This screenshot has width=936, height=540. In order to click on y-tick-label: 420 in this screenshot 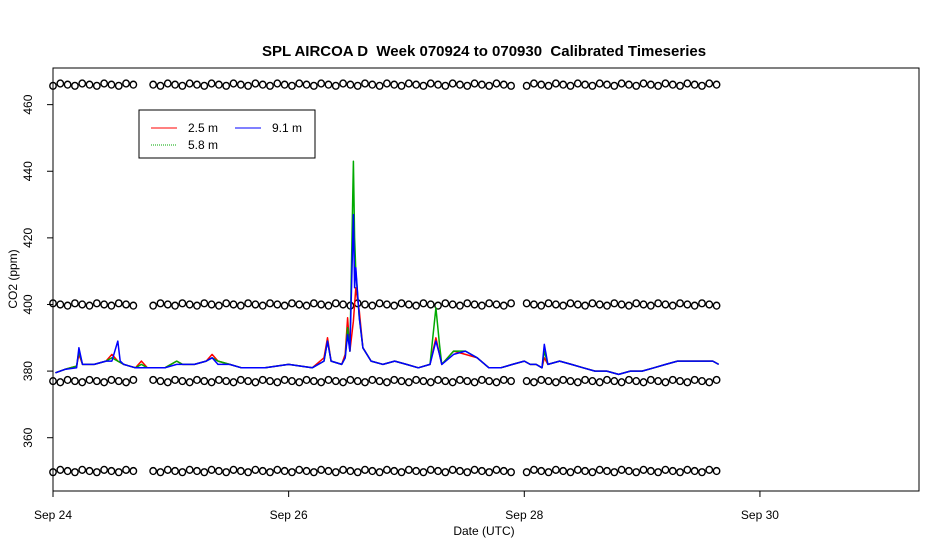, I will do `click(28, 238)`.